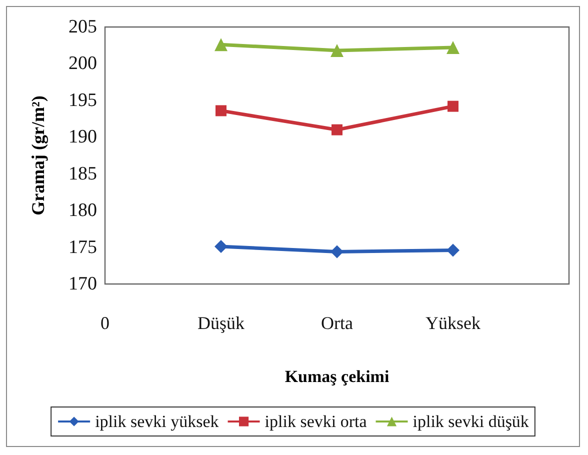  What do you see at coordinates (157, 421) in the screenshot?
I see `legend-label: iplik sevki yüksek` at bounding box center [157, 421].